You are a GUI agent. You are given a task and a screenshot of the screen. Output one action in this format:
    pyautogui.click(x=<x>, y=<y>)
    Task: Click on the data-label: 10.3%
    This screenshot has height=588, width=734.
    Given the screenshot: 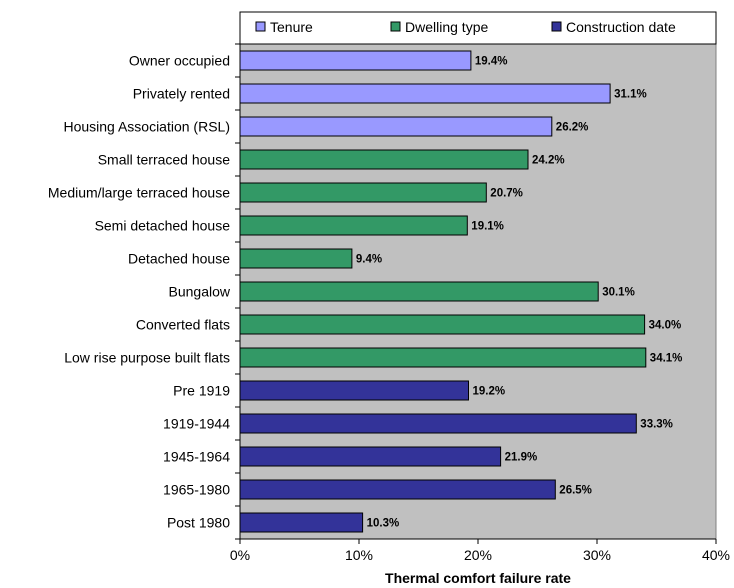 What is the action you would take?
    pyautogui.click(x=383, y=524)
    